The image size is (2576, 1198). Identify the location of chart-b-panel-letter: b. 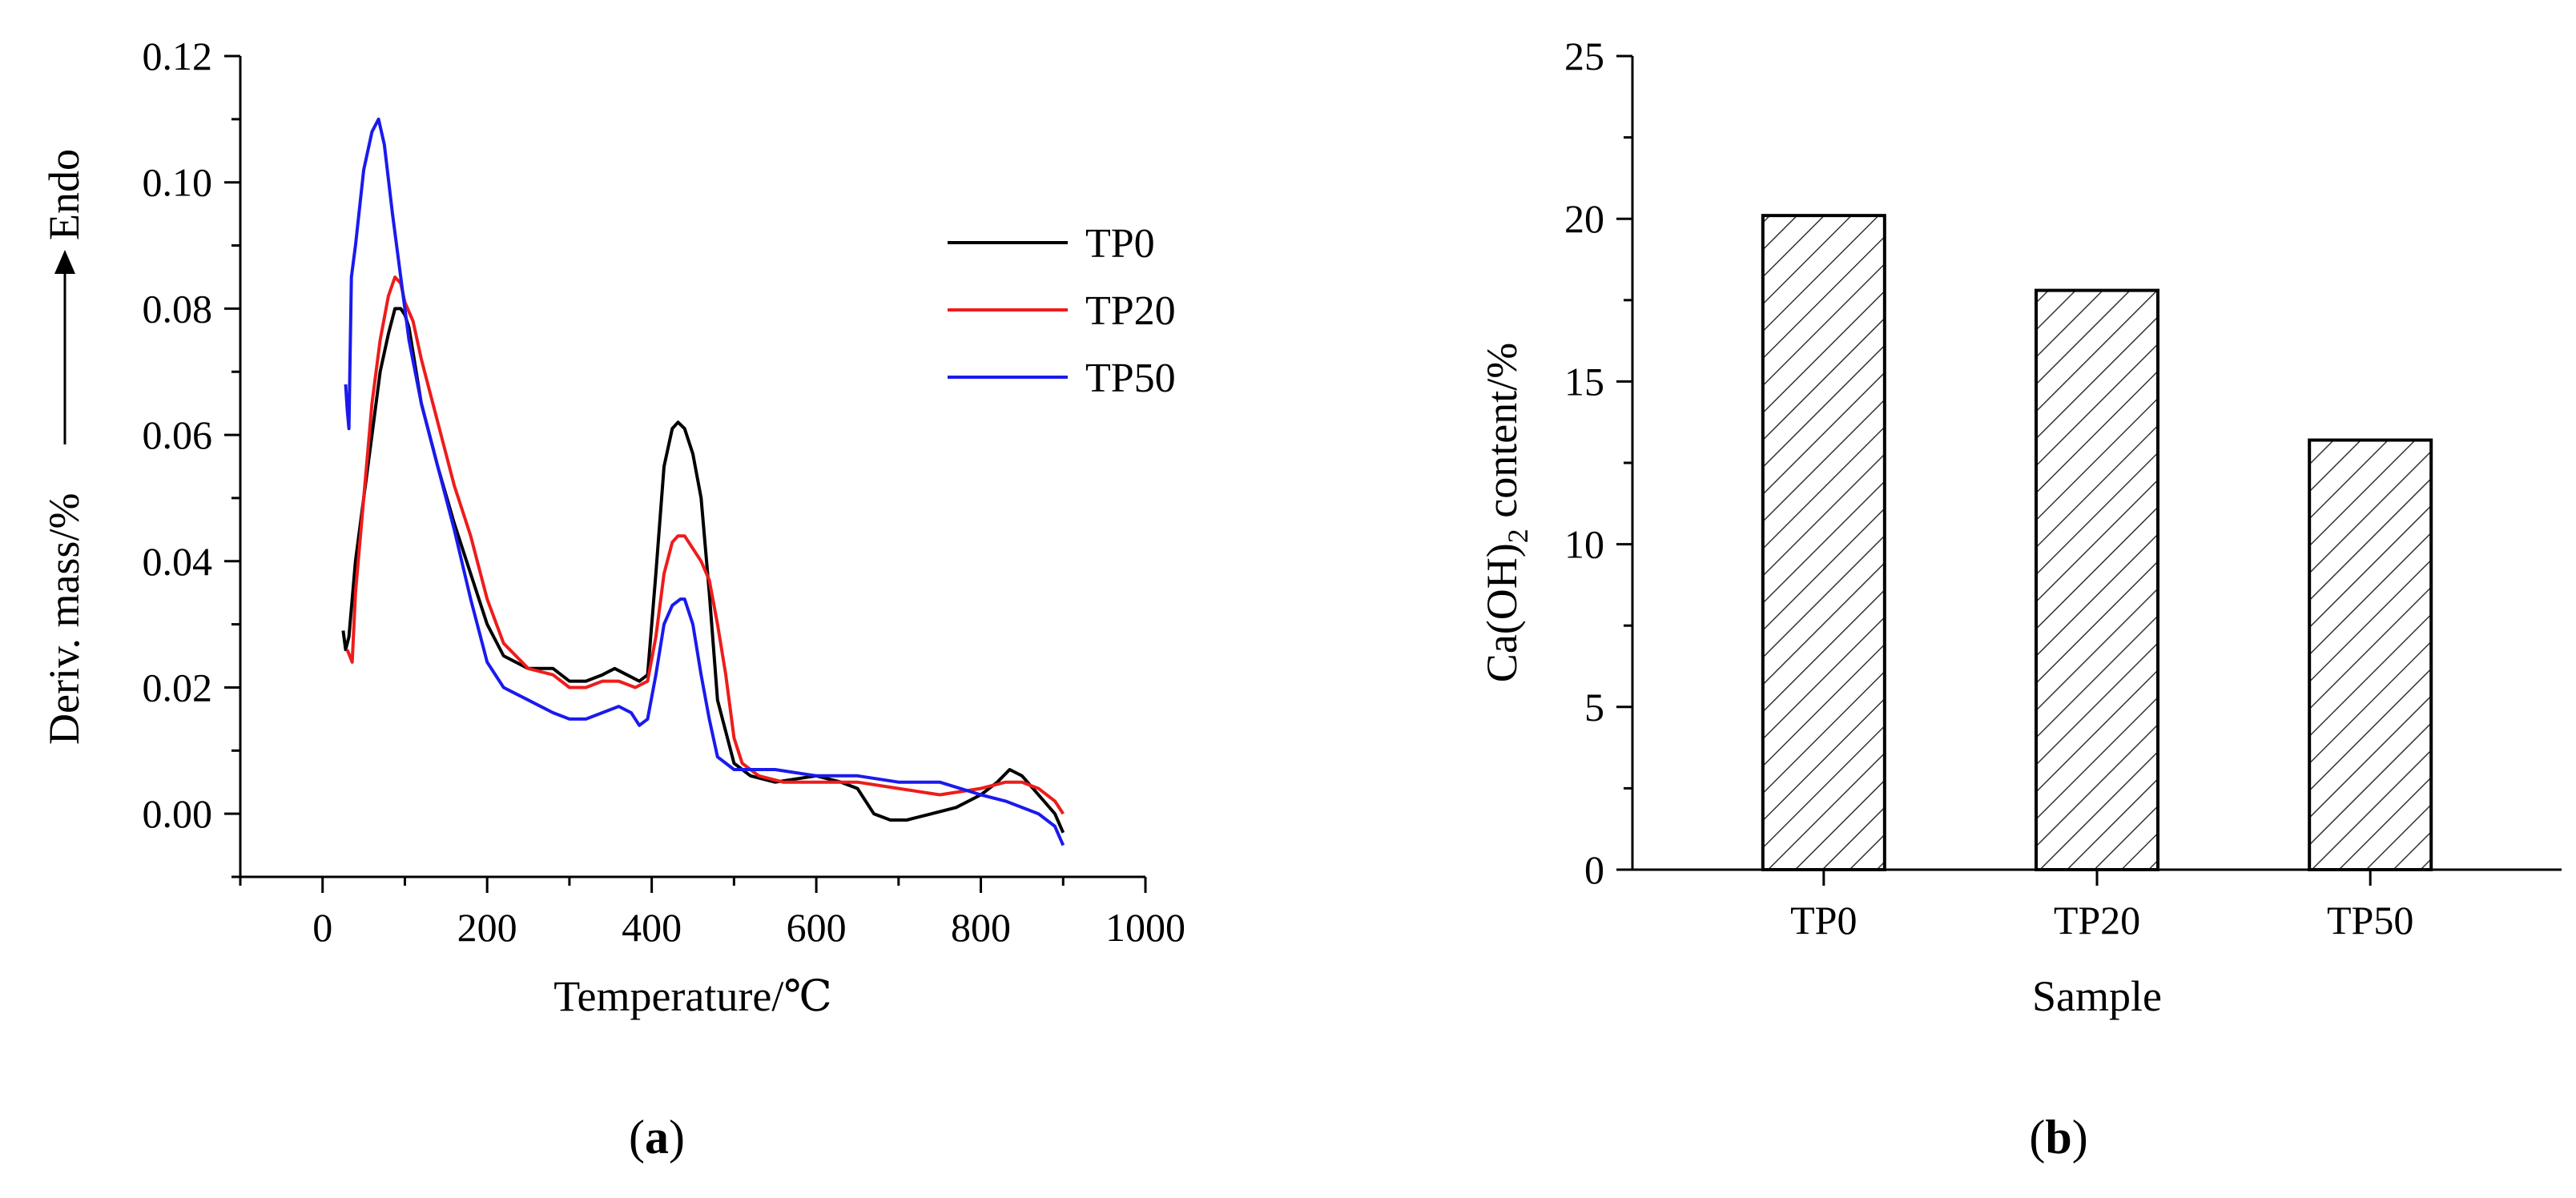
(2058, 1137).